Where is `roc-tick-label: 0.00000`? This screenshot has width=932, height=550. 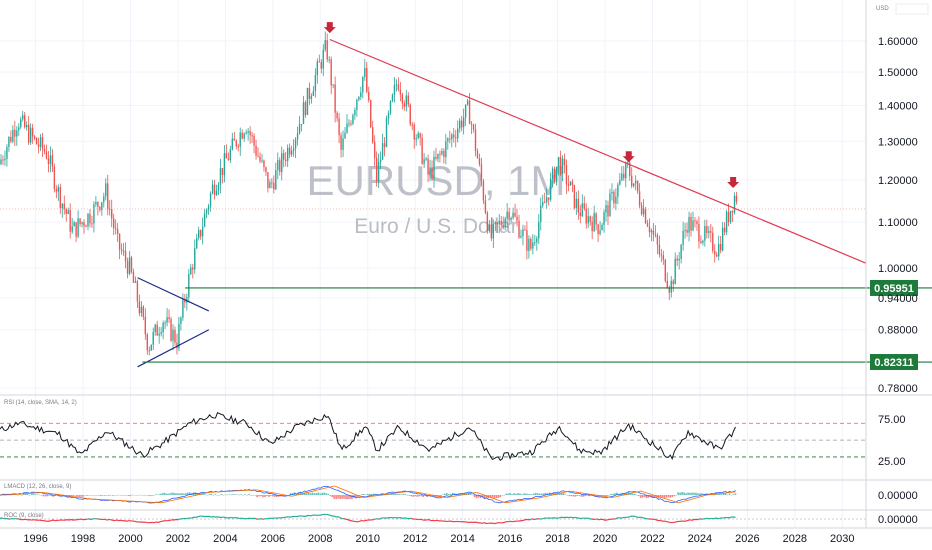
roc-tick-label: 0.00000 is located at coordinates (898, 520).